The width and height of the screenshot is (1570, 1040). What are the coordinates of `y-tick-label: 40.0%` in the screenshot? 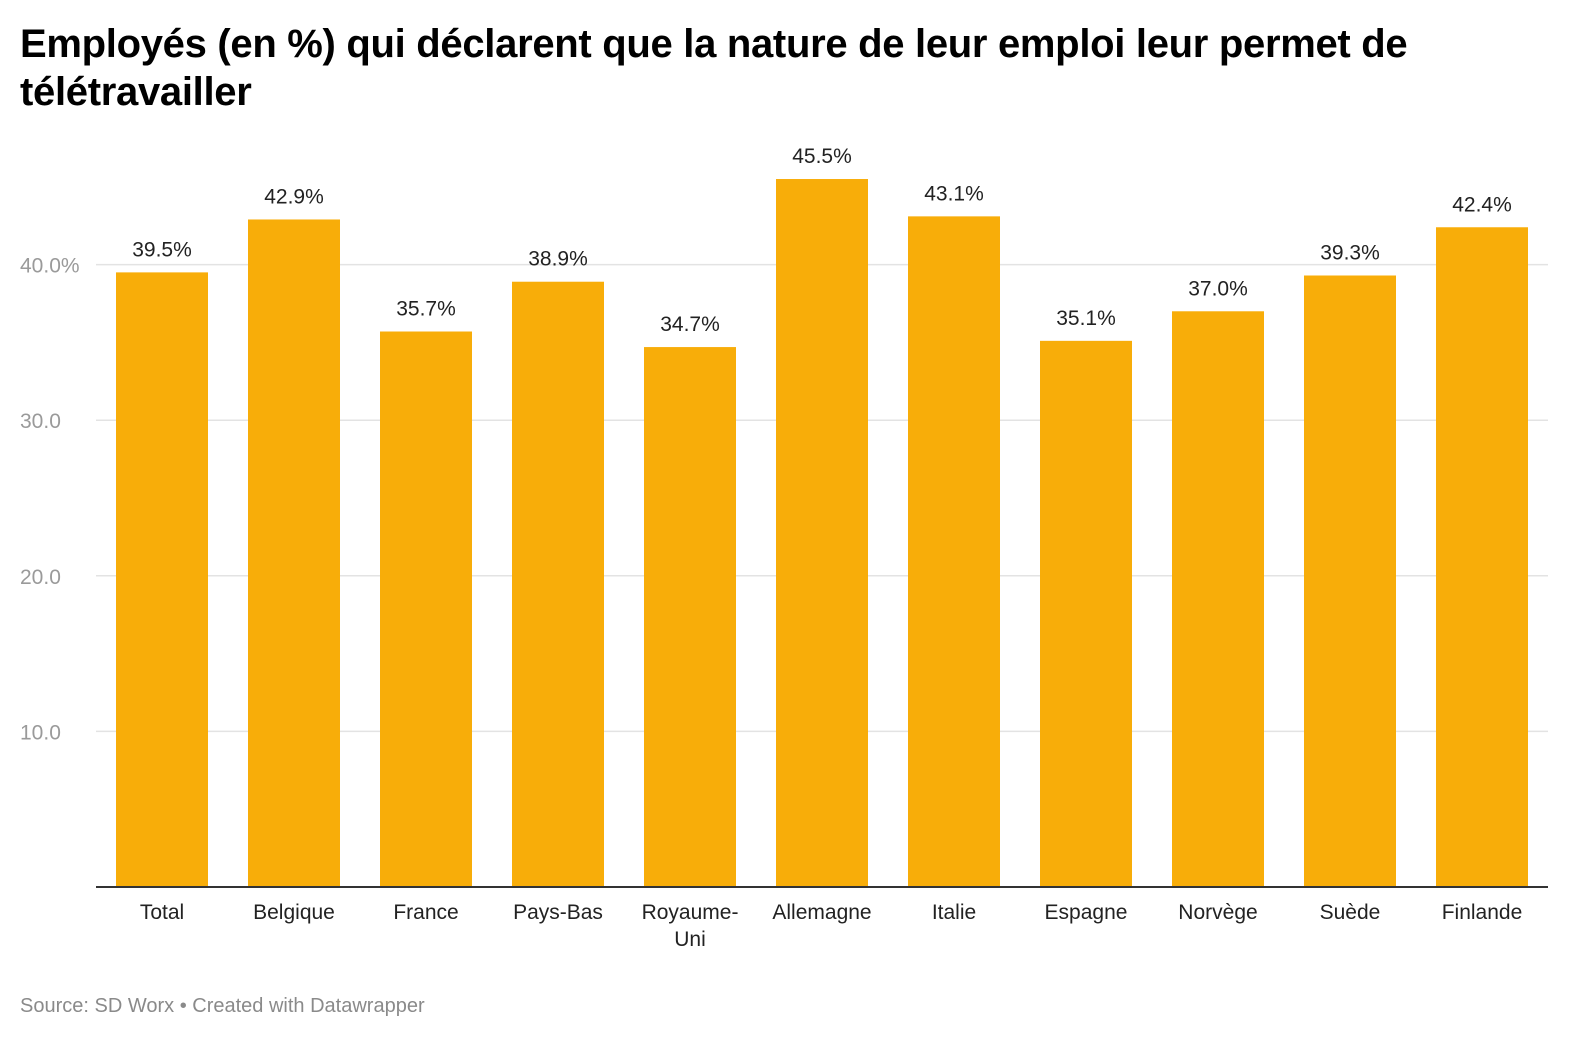 It's located at (50, 266).